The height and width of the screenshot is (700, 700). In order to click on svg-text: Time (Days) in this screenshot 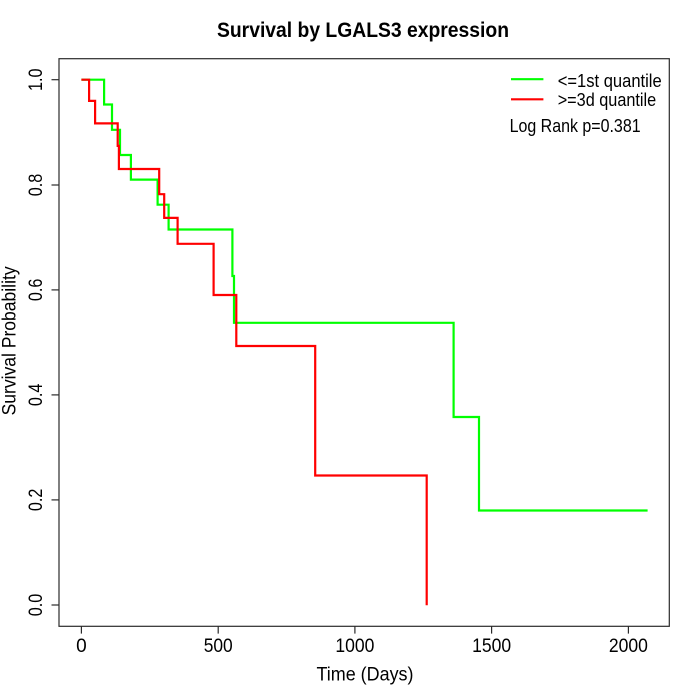, I will do `click(365, 675)`.